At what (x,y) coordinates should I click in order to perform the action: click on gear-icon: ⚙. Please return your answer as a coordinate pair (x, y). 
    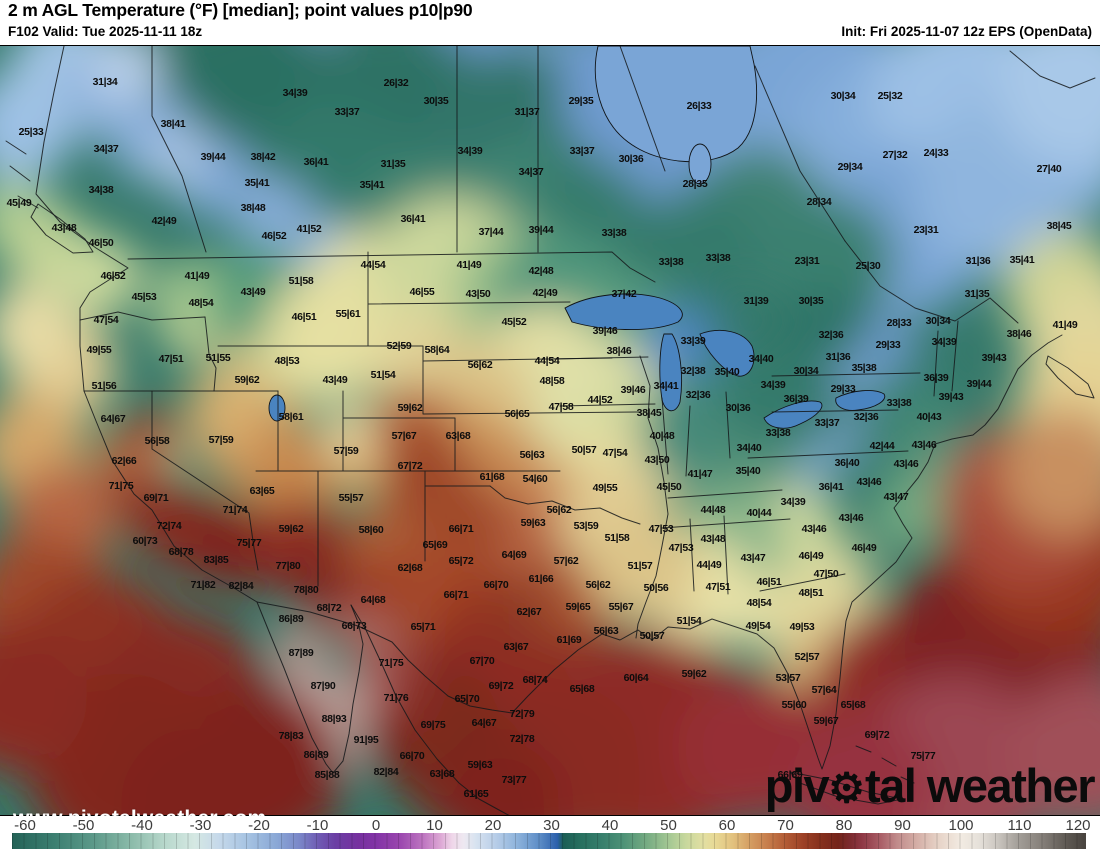
    Looking at the image, I should click on (846, 788).